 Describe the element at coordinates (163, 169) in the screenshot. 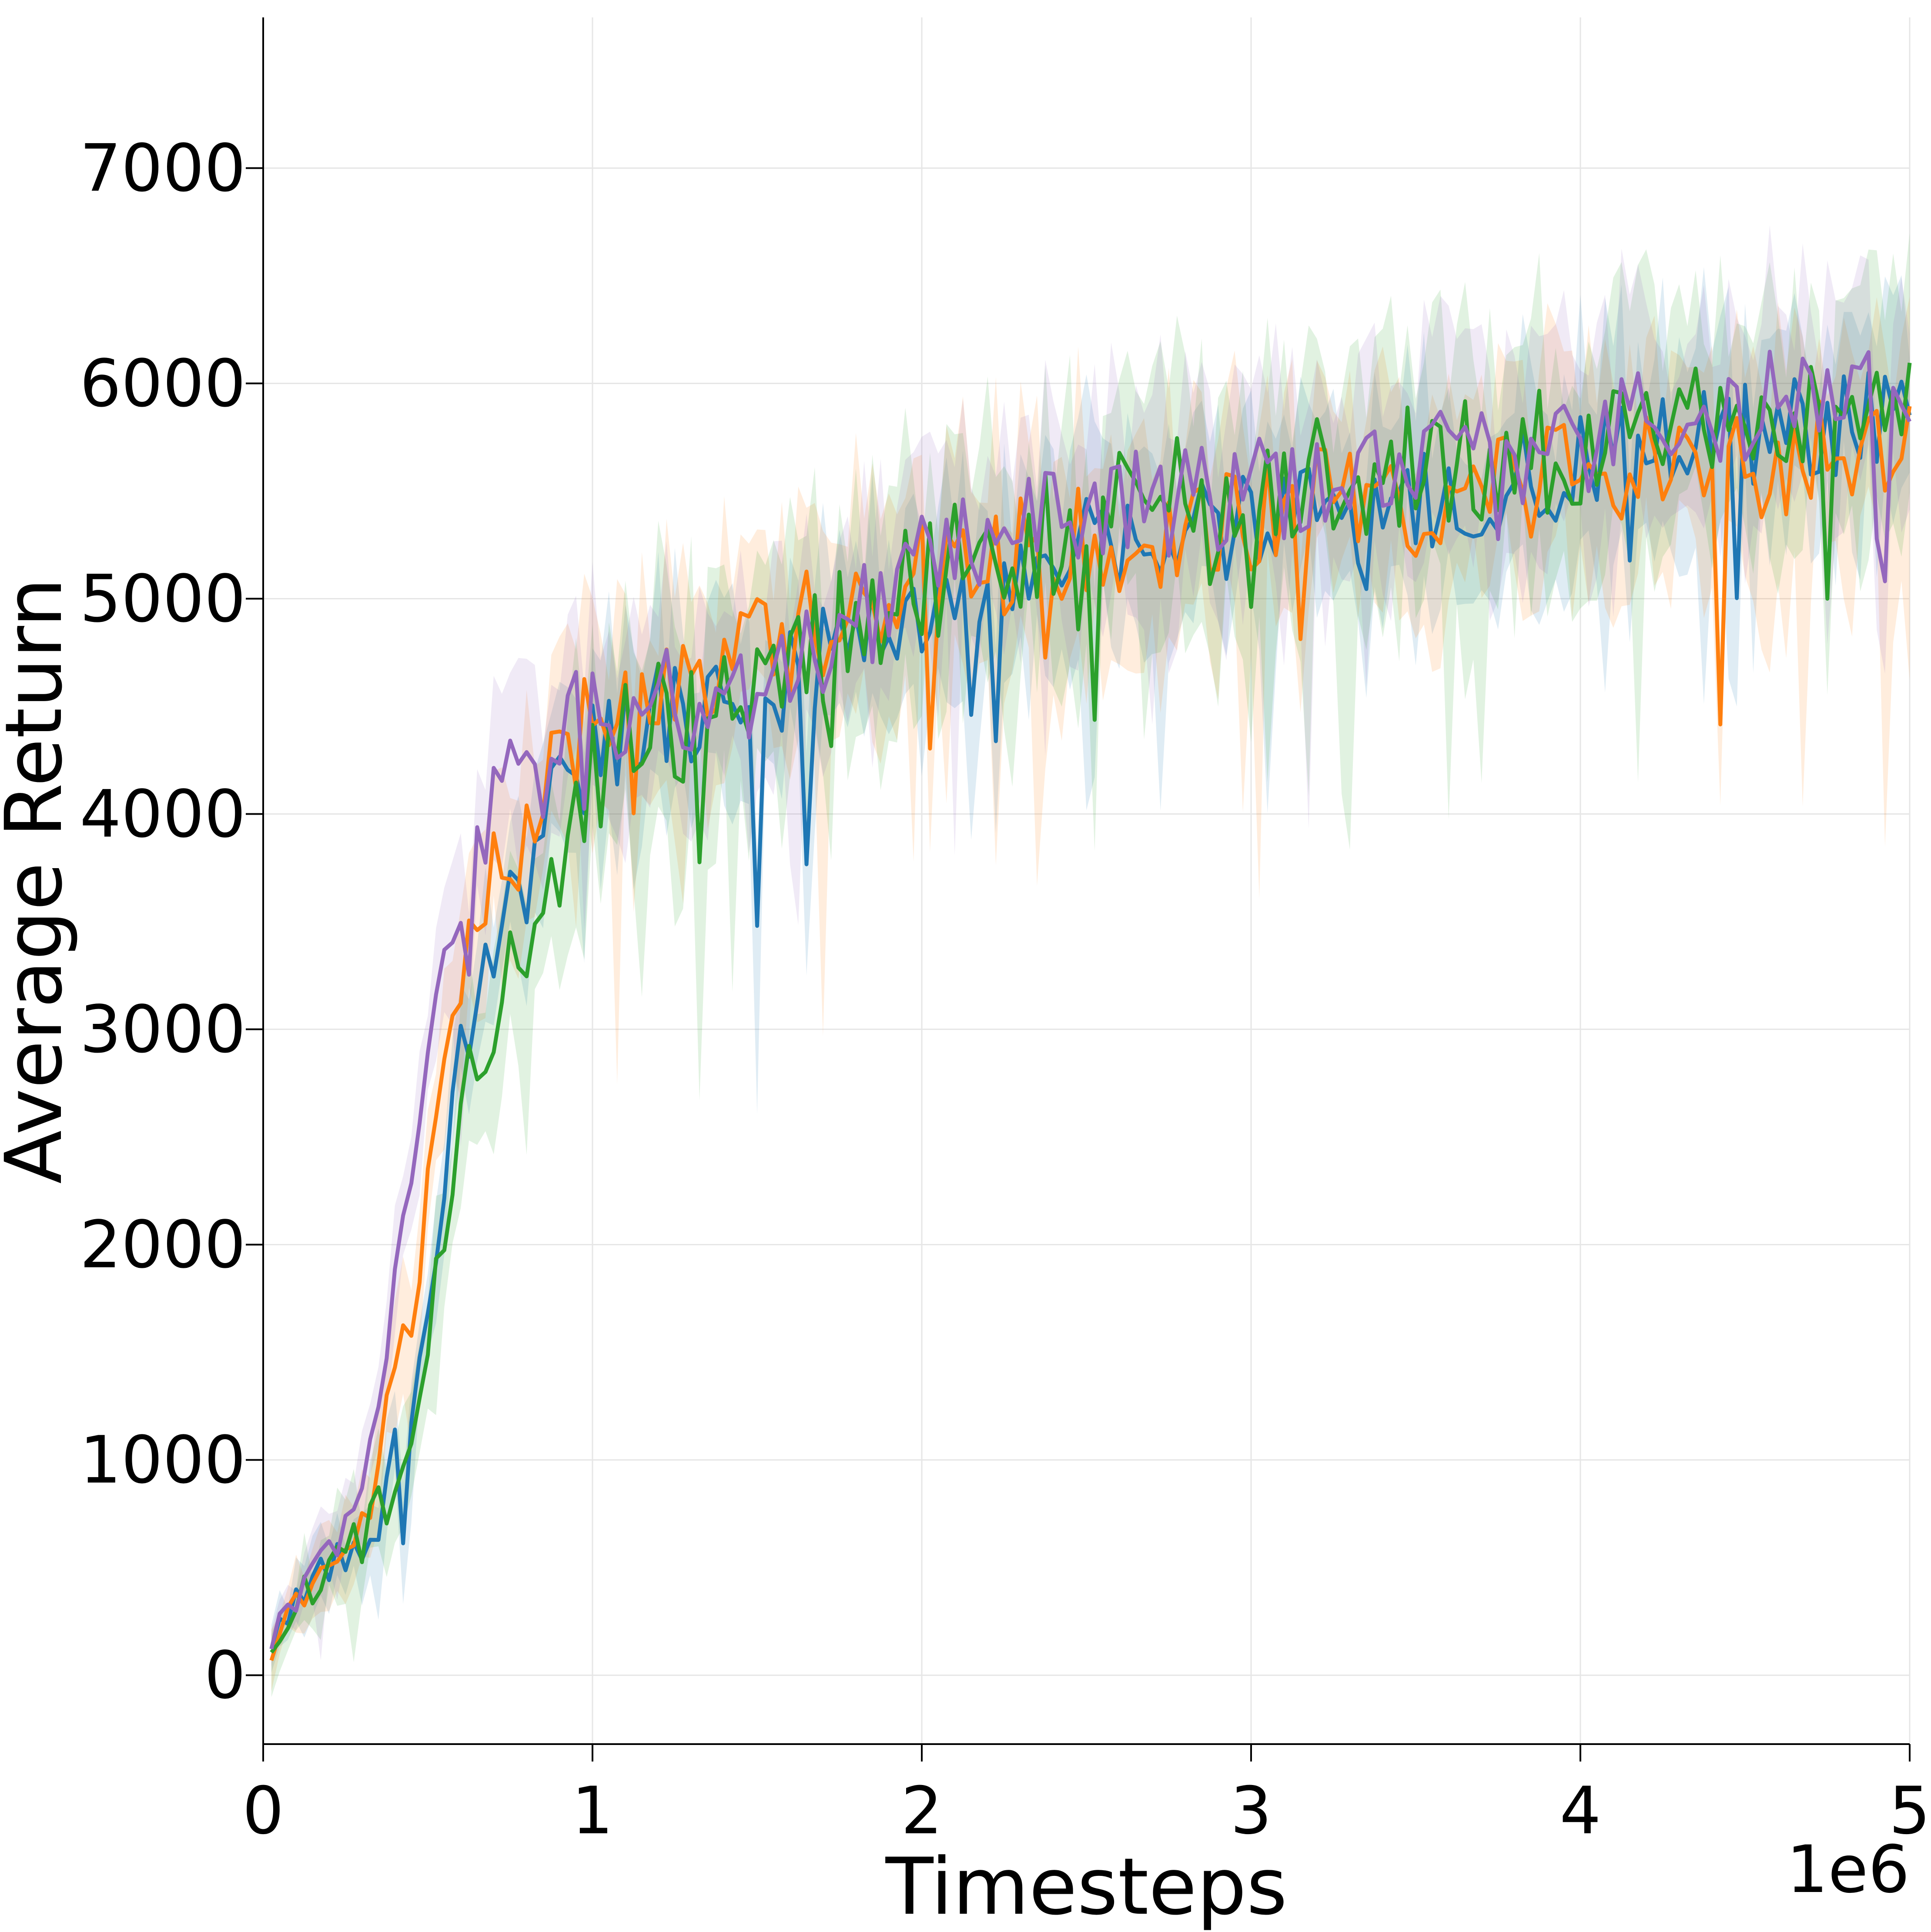

I see `y-tick-label: 7000` at that location.